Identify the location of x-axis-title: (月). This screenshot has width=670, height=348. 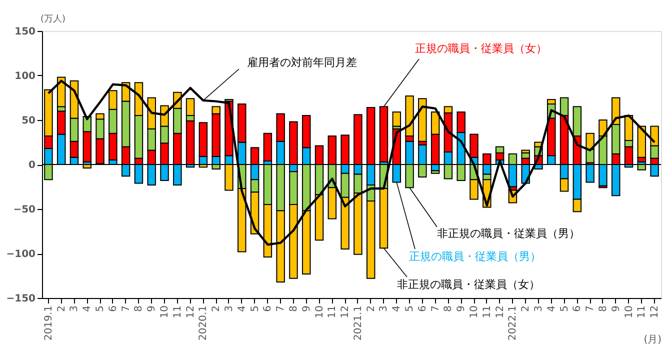
(653, 340).